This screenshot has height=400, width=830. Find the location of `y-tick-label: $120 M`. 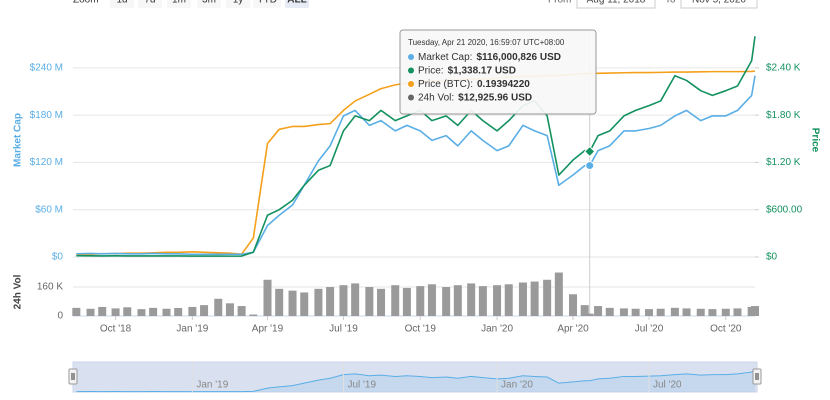

y-tick-label: $120 M is located at coordinates (46, 162).